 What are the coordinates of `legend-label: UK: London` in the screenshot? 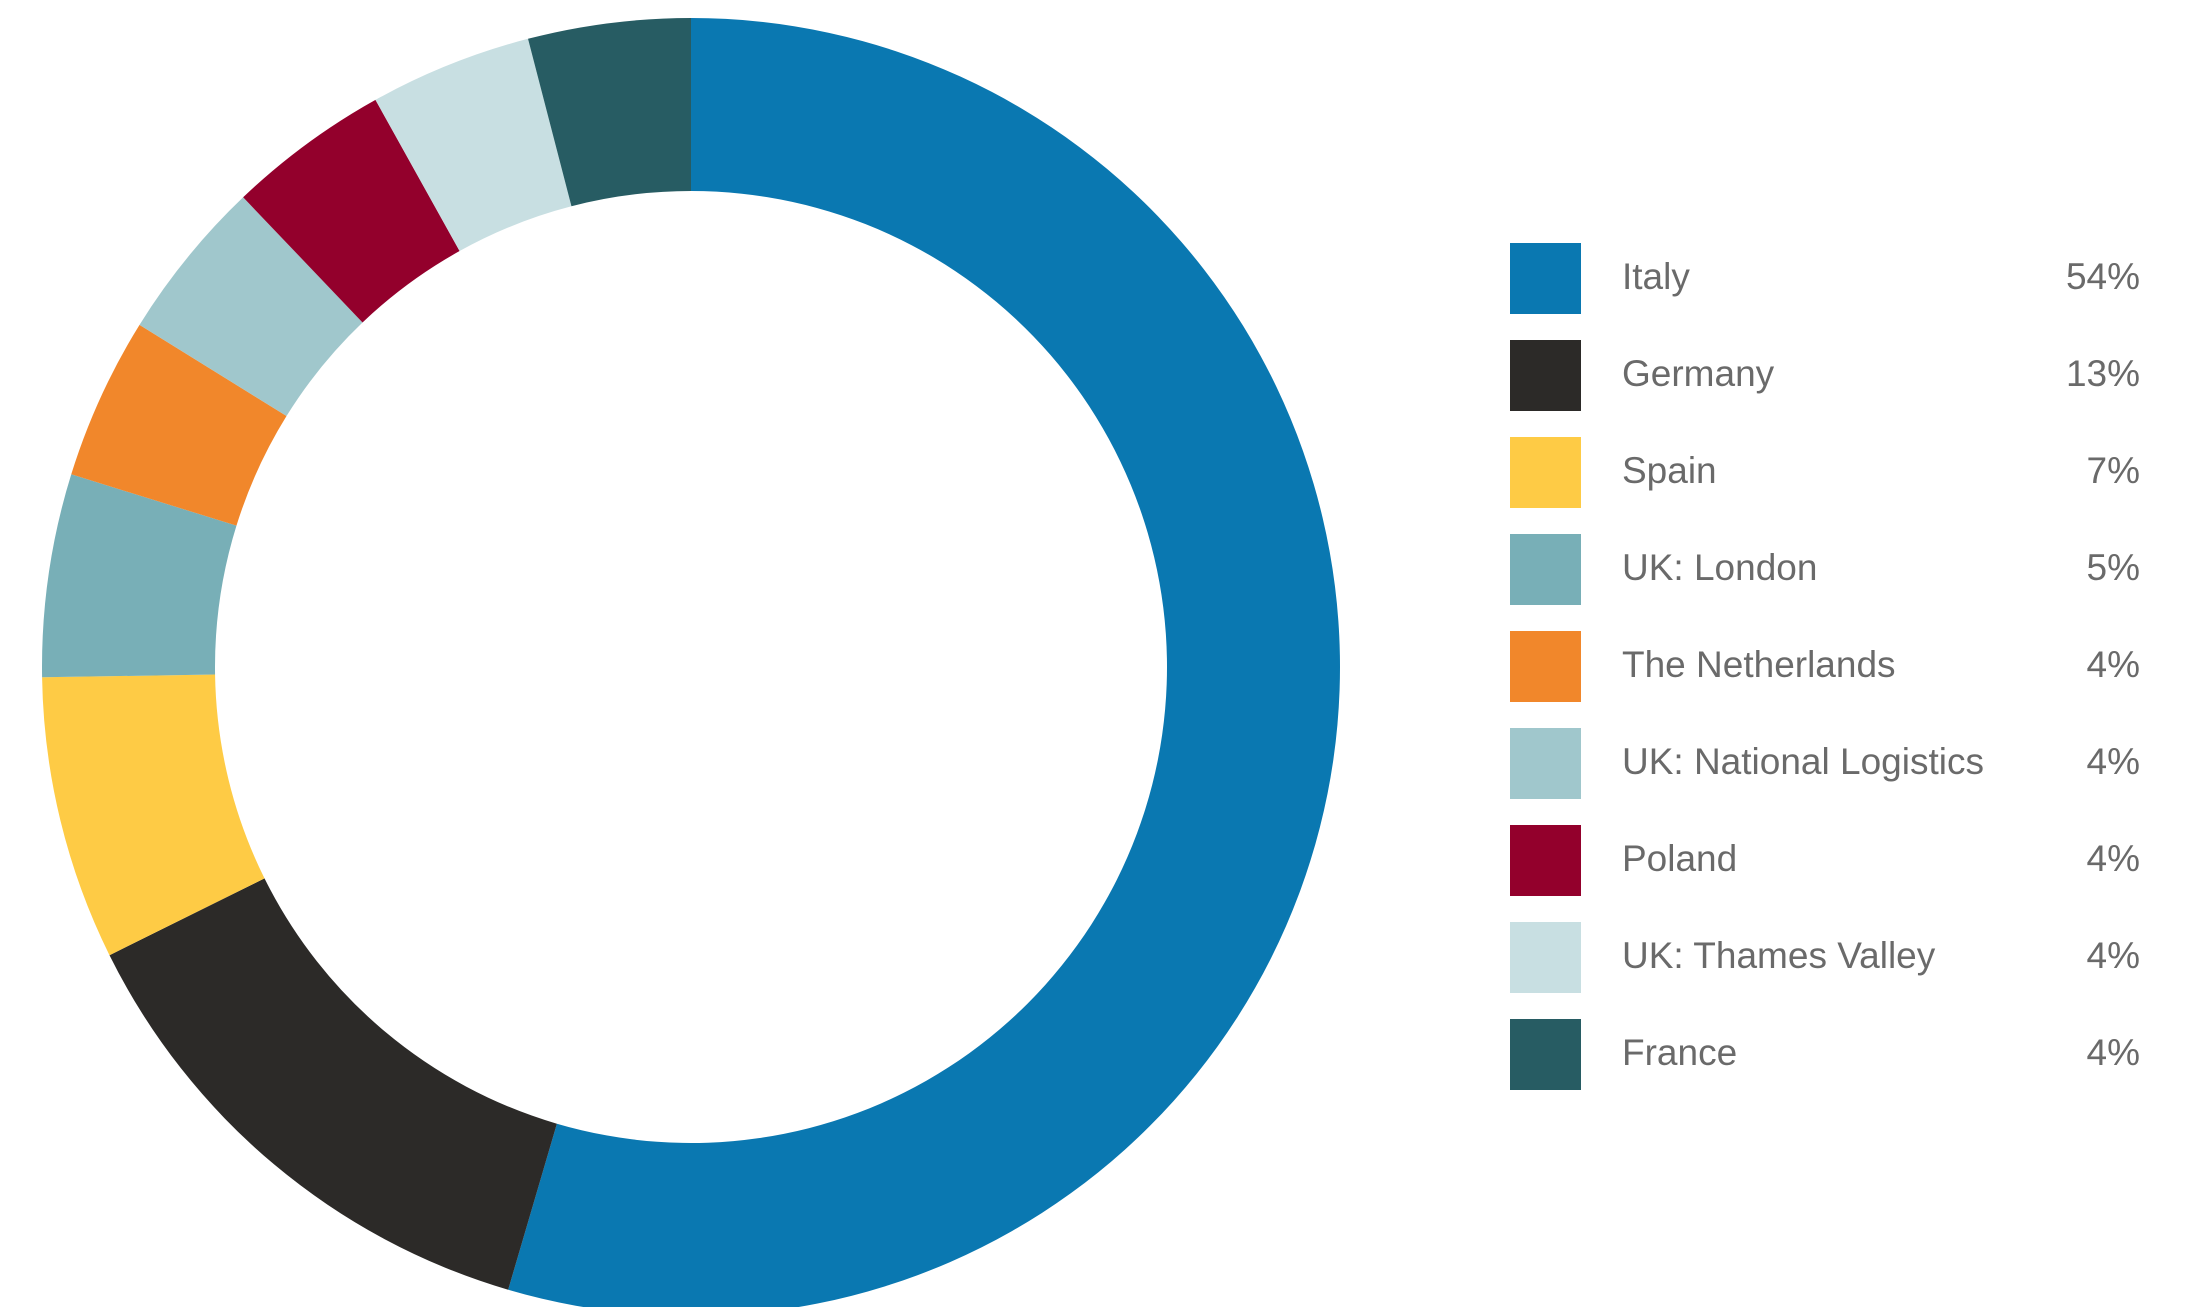 It's located at (1720, 567).